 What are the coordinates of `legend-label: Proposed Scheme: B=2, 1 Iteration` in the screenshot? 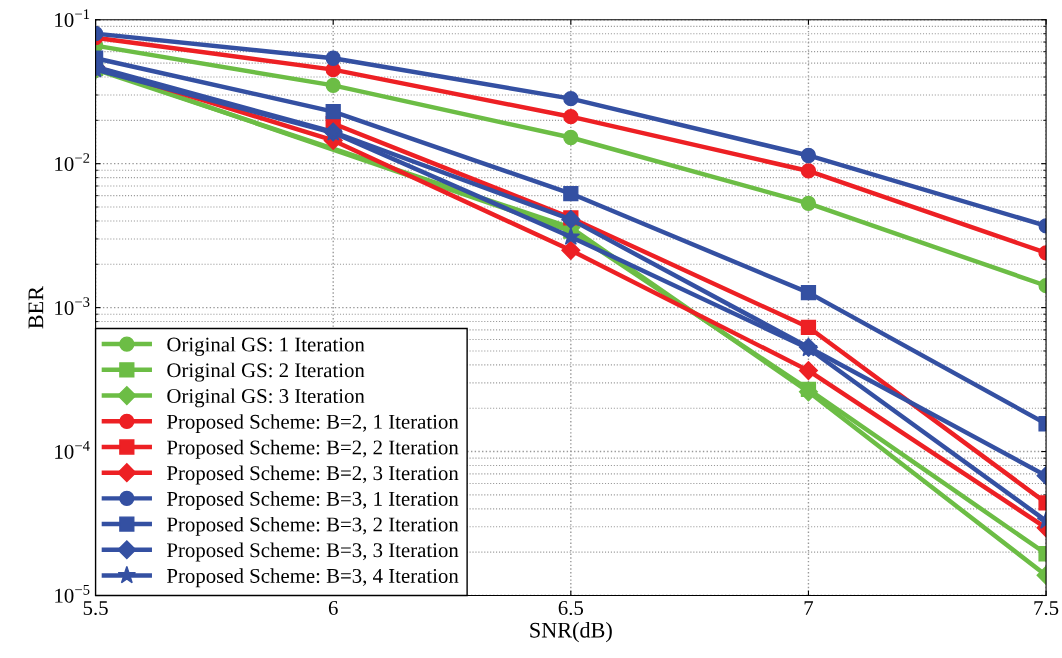 It's located at (313, 424).